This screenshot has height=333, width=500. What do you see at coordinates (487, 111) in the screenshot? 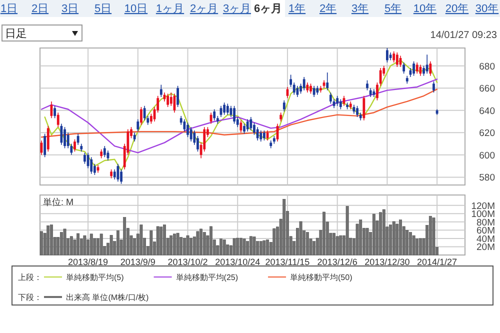
I see `y-tick-label: 640` at bounding box center [487, 111].